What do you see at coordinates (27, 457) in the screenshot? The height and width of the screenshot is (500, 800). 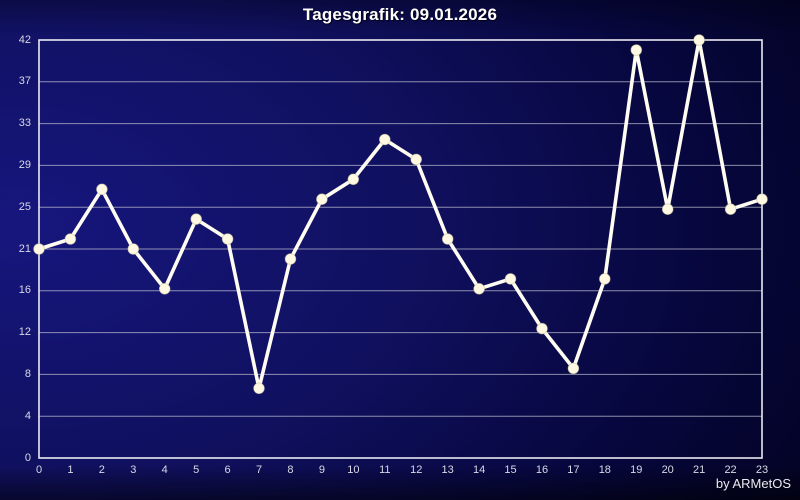 I see `y-axis-tick-label: 0` at bounding box center [27, 457].